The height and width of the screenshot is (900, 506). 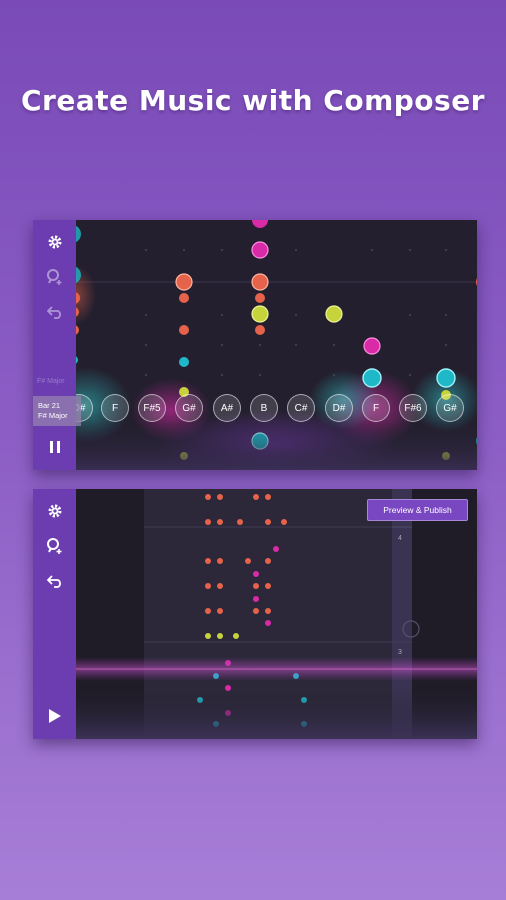 I want to click on measure-number: 3, so click(x=400, y=652).